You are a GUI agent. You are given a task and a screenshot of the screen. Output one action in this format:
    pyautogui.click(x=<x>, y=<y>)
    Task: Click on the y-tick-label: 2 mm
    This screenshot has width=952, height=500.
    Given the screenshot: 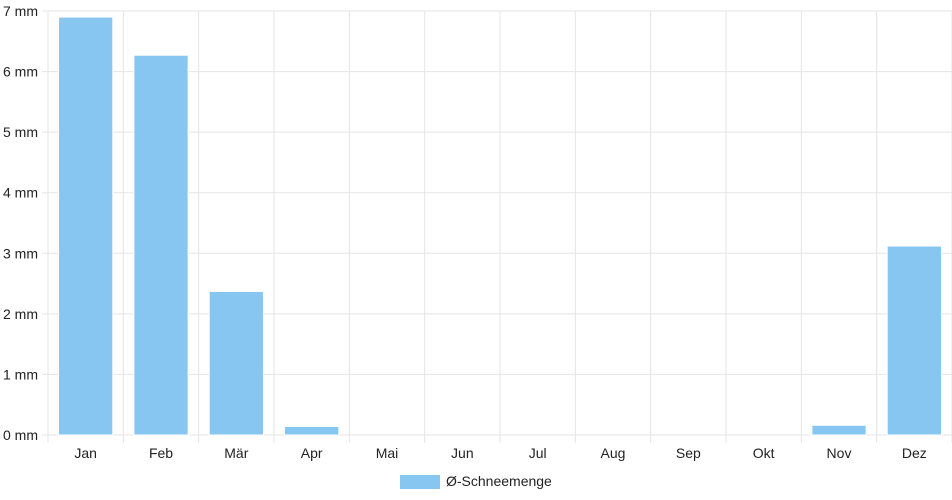 What is the action you would take?
    pyautogui.click(x=20, y=314)
    